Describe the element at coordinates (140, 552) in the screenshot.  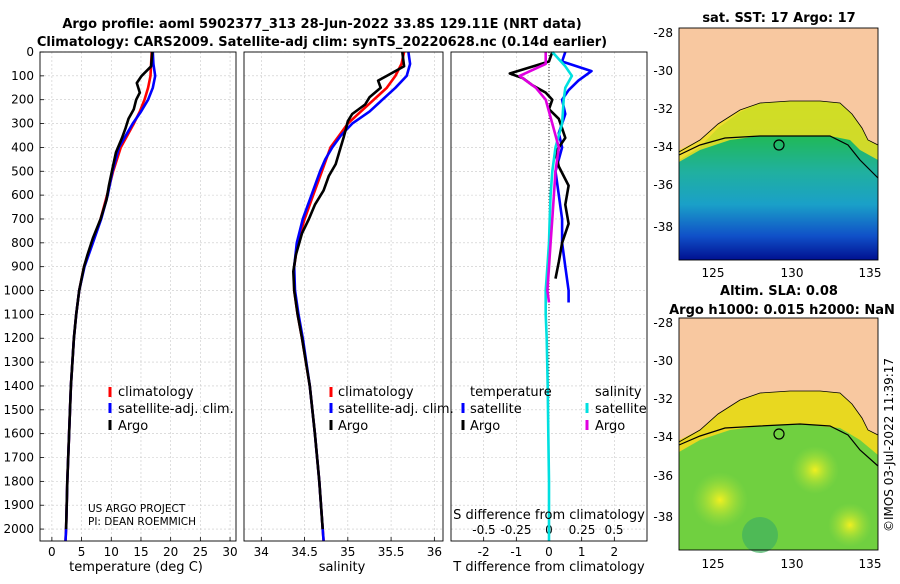
I see `x-tick-label: 15` at that location.